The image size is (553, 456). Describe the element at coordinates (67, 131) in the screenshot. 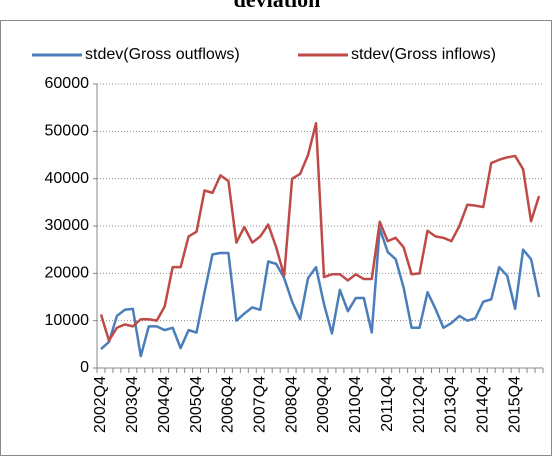

I see `y-tick-label: 50000` at that location.